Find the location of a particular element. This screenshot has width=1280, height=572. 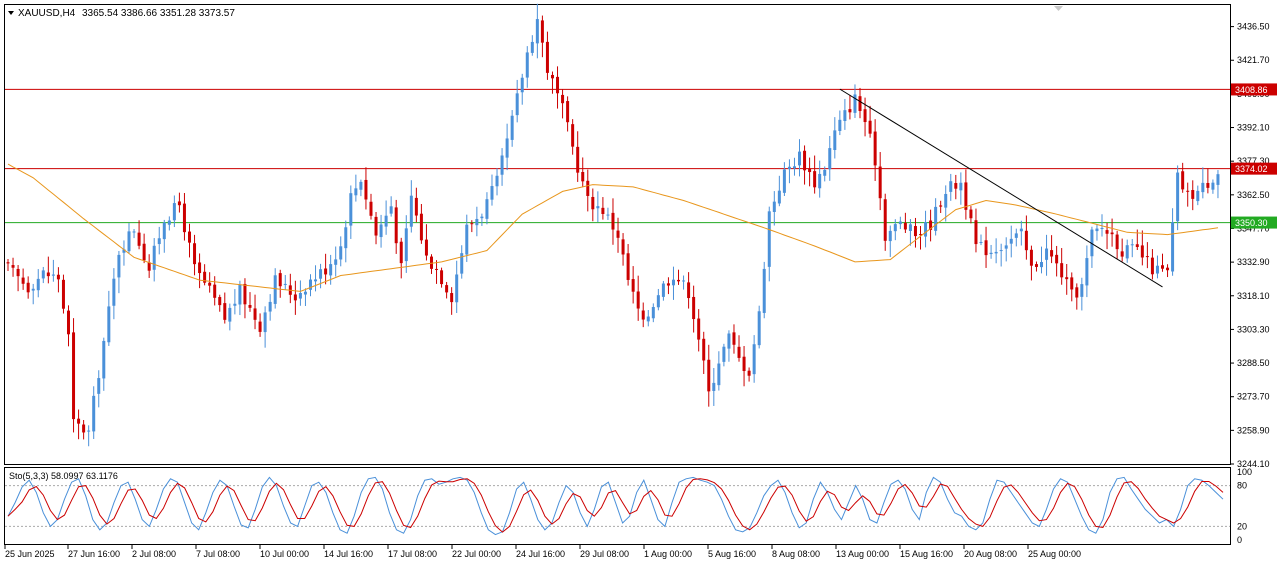

stochastic-level-label: 80 is located at coordinates (1242, 486).